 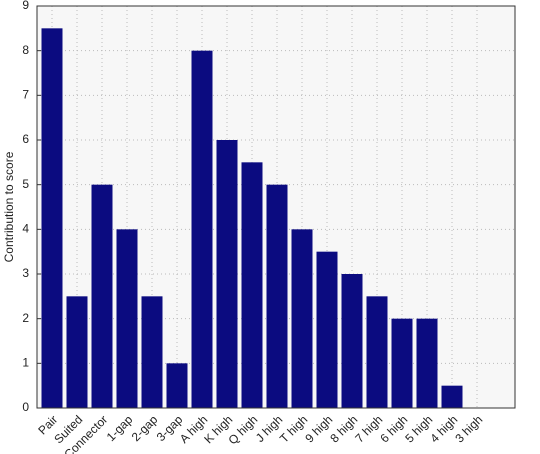 What do you see at coordinates (120, 428) in the screenshot?
I see `x-tick-label: 1-gap` at bounding box center [120, 428].